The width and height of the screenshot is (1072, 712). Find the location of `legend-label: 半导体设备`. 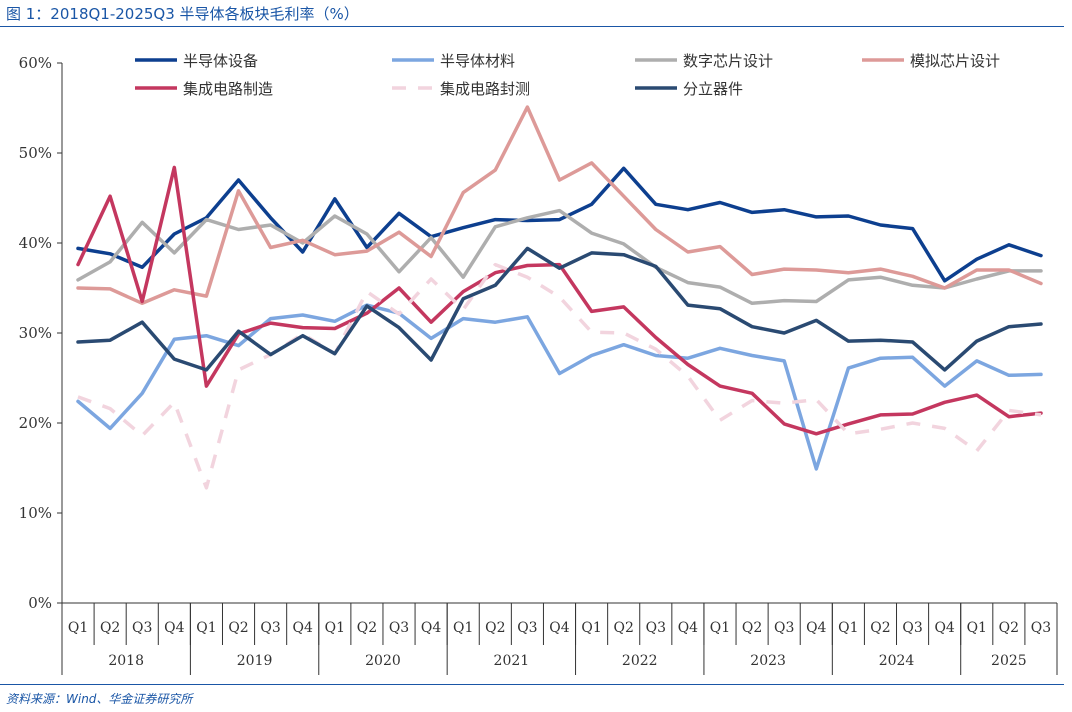

legend-label: 半导体设备 is located at coordinates (220, 61).